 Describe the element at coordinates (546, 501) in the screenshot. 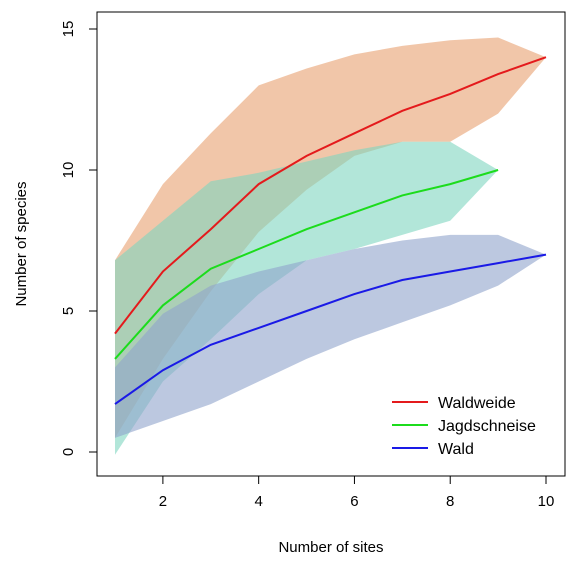

I see `x-tick-label: 10` at that location.